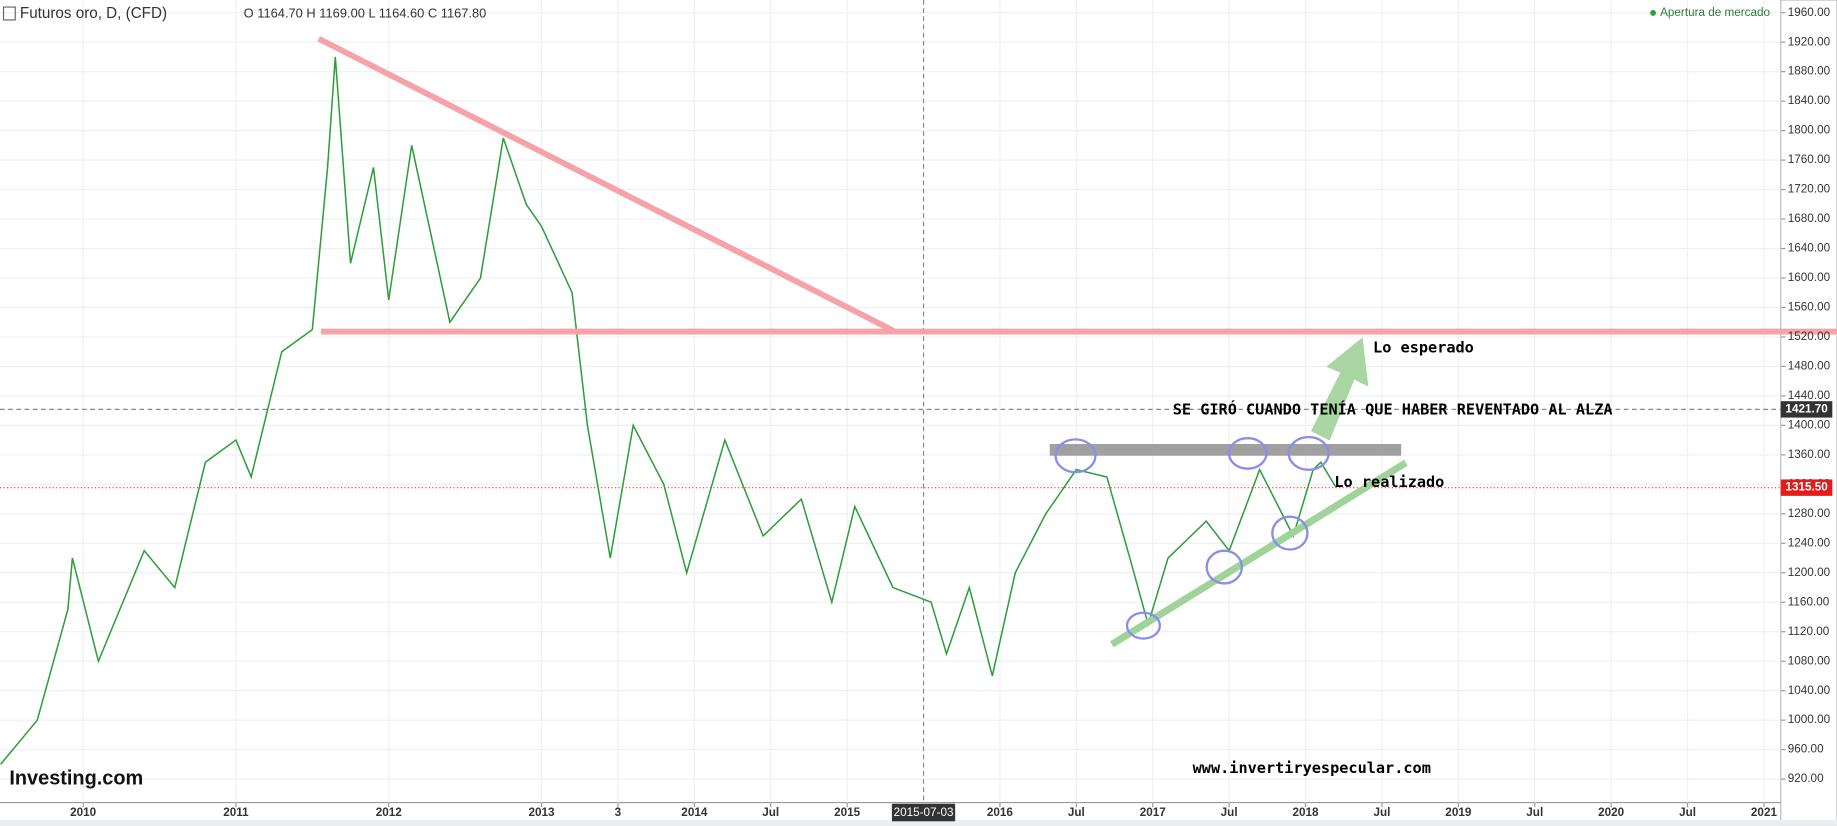 This screenshot has width=1837, height=826. I want to click on y-tick-label: 1400.00, so click(1809, 424).